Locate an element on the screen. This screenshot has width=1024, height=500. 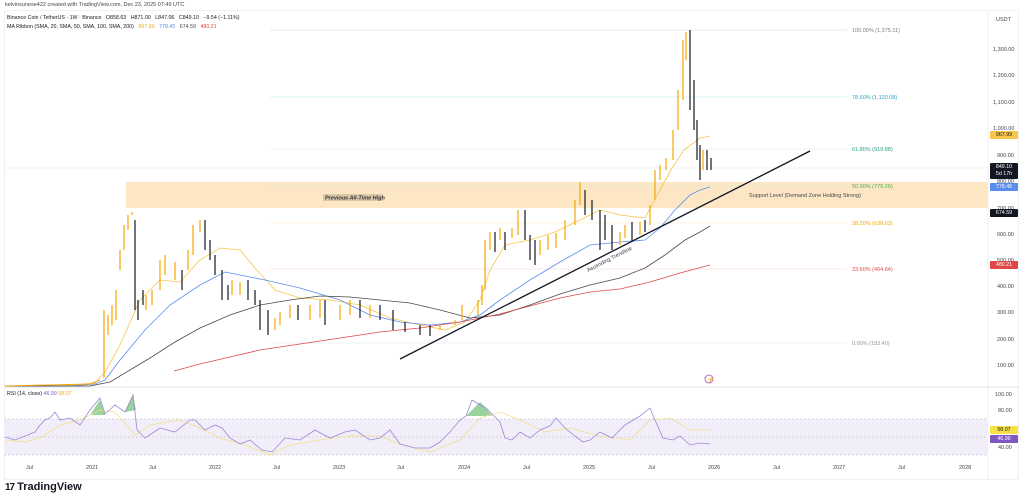
rsi-label: RSI (14, close) is located at coordinates (25, 394).